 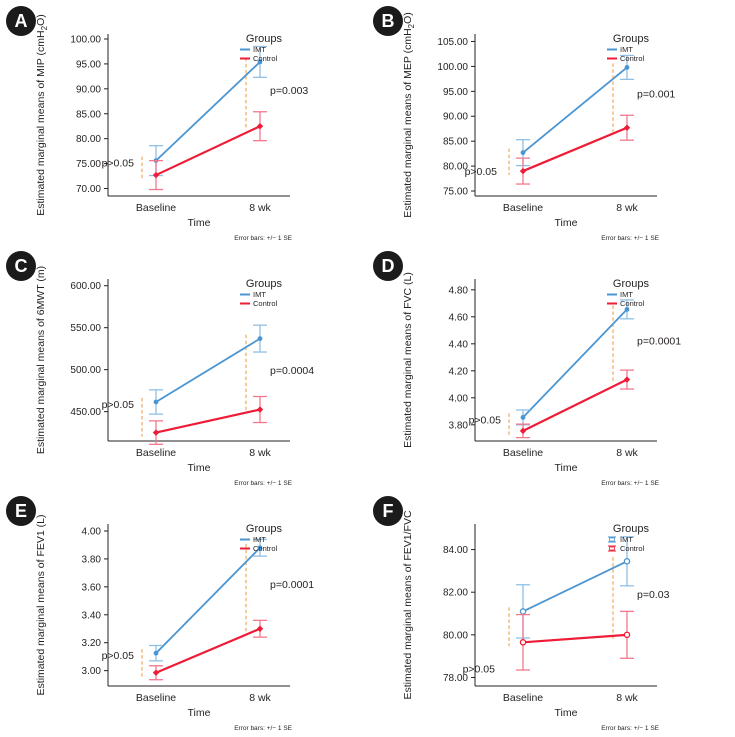 I want to click on y-tick-label: 90.00, so click(x=455, y=117).